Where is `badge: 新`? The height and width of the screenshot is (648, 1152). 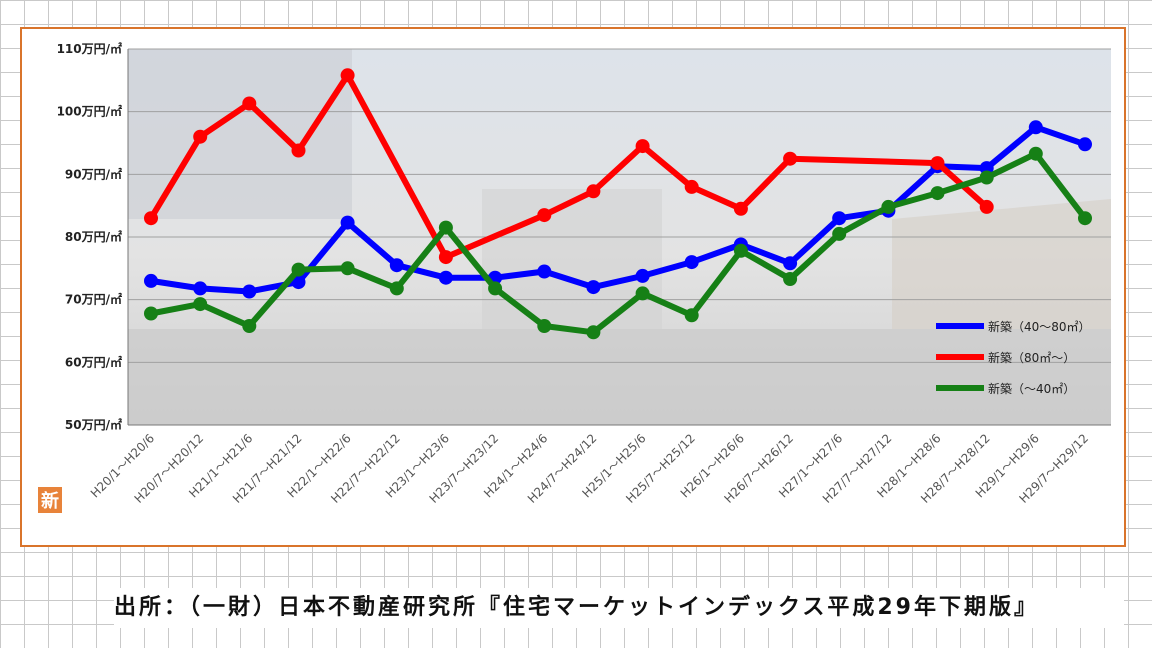
badge: 新 is located at coordinates (50, 500).